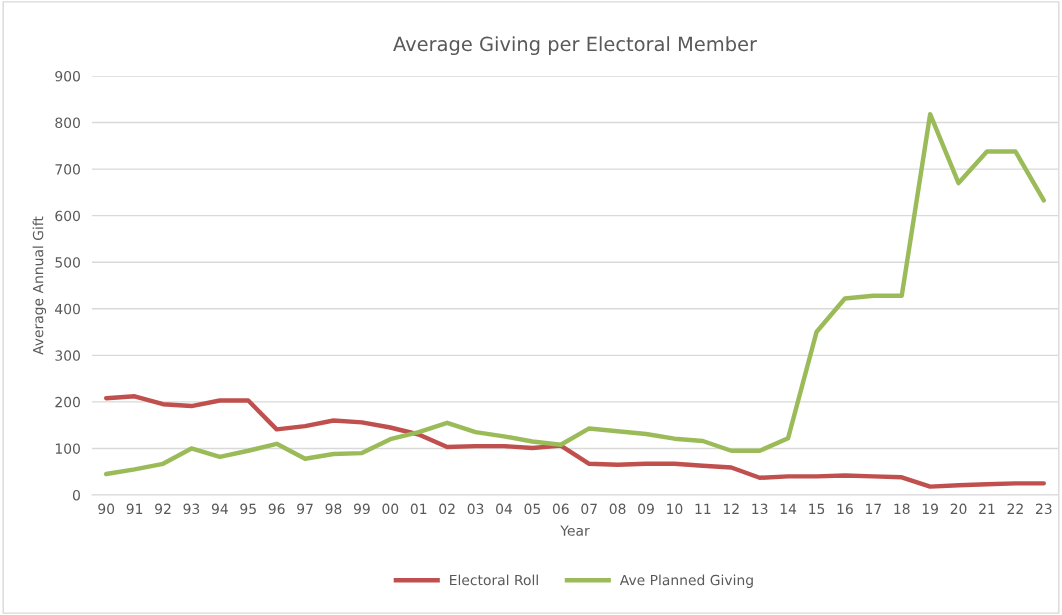  What do you see at coordinates (67, 262) in the screenshot?
I see `y-tick-label: 500` at bounding box center [67, 262].